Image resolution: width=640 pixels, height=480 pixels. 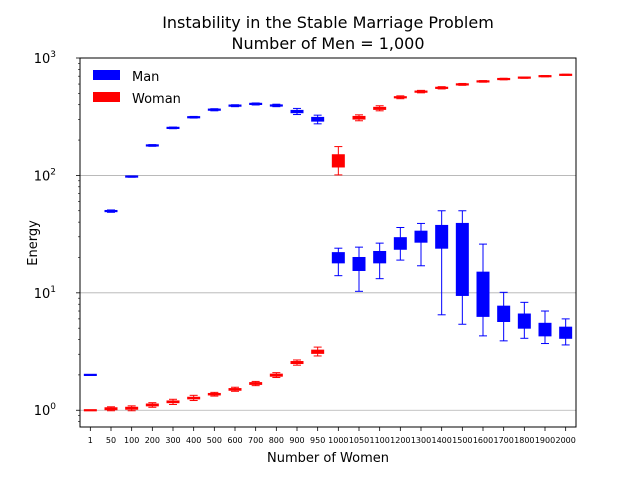 I want to click on x-tick-label-800: 800, so click(x=276, y=440).